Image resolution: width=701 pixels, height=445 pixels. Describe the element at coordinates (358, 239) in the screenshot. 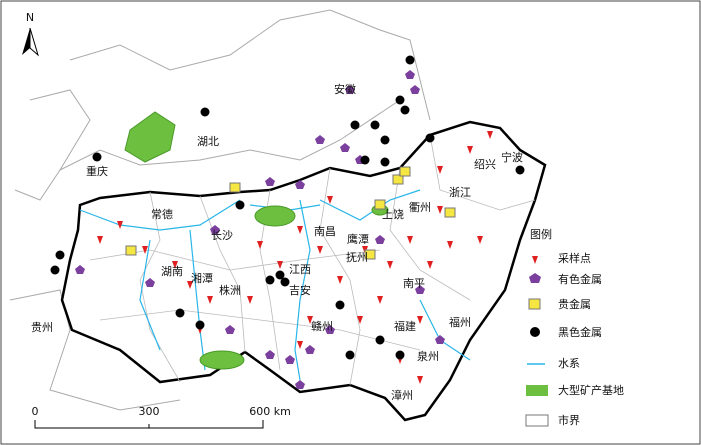

I see `place-label: 鹰潭` at that location.